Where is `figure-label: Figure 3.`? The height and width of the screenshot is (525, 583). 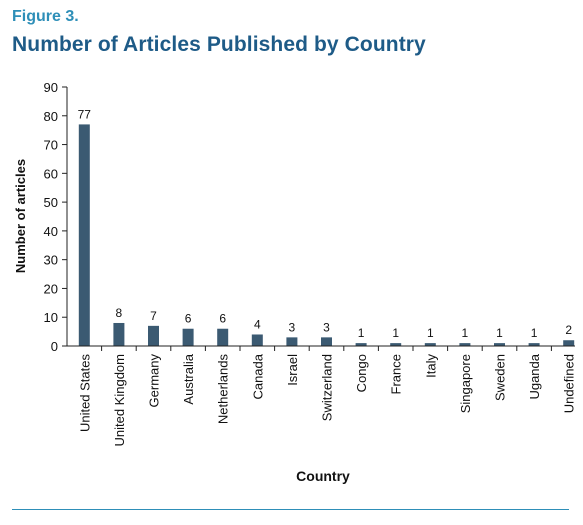
figure-label: Figure 3. is located at coordinates (45, 16).